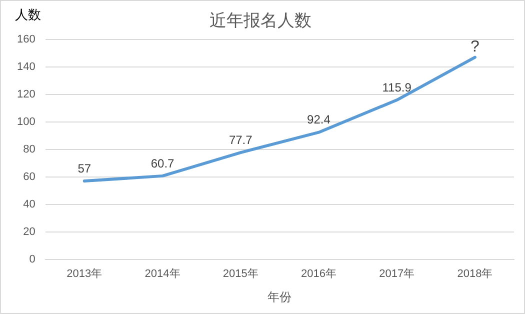 The width and height of the screenshot is (525, 314). I want to click on data-label: 115.9, so click(397, 87).